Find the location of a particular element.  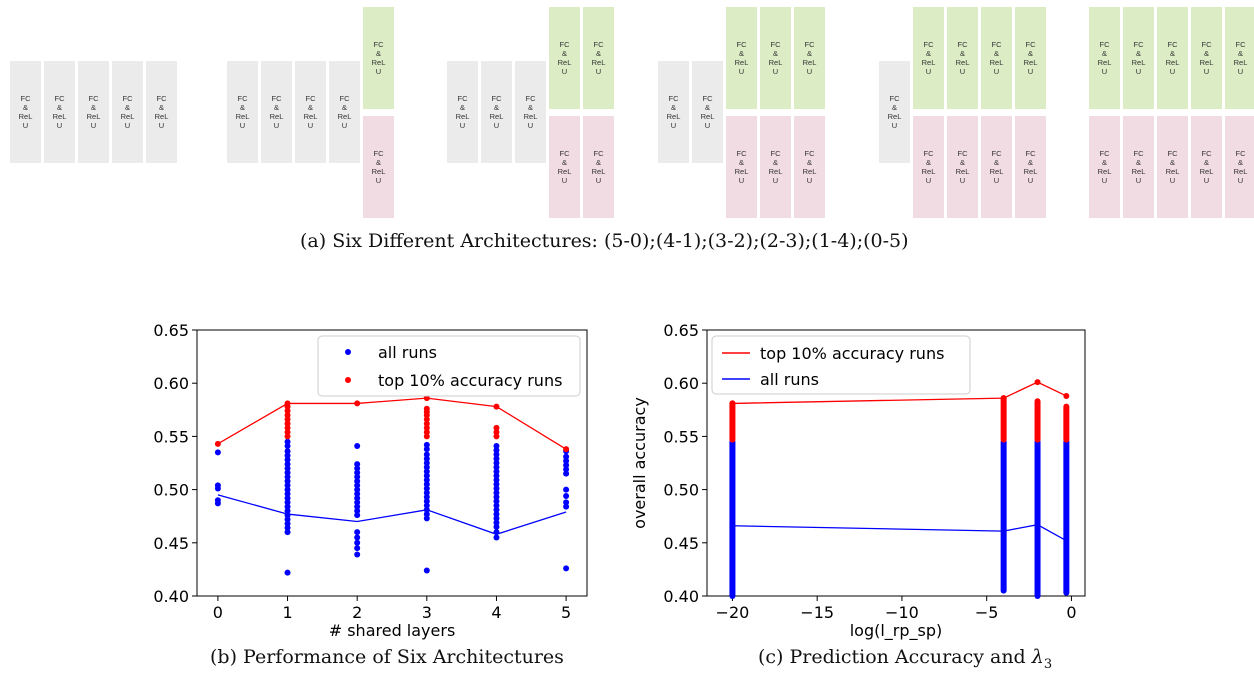

x-tick-label: −10 is located at coordinates (902, 612).